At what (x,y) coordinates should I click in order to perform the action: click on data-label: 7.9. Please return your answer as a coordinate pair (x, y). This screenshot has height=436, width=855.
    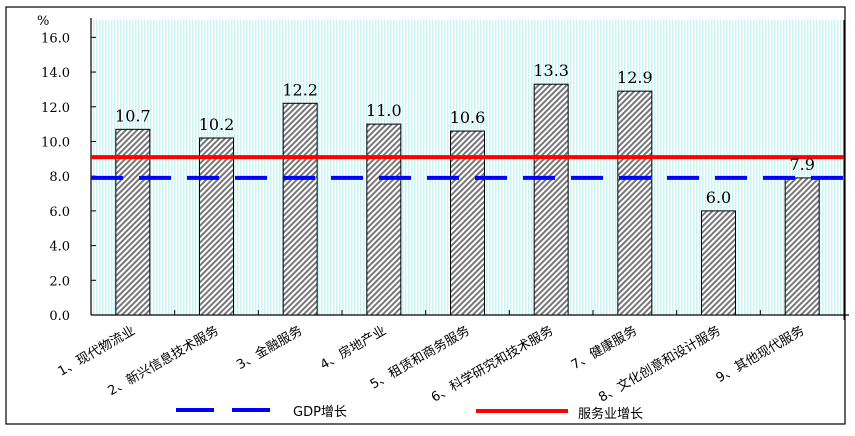
    Looking at the image, I should click on (801, 164).